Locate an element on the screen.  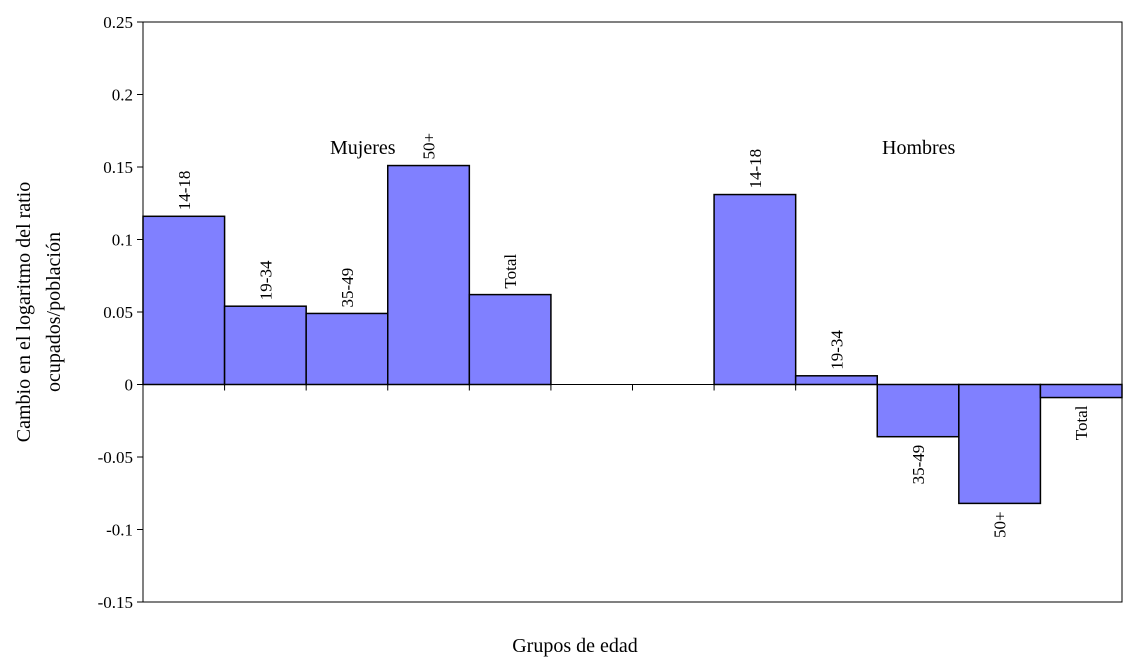
annotation: Hombres is located at coordinates (919, 148).